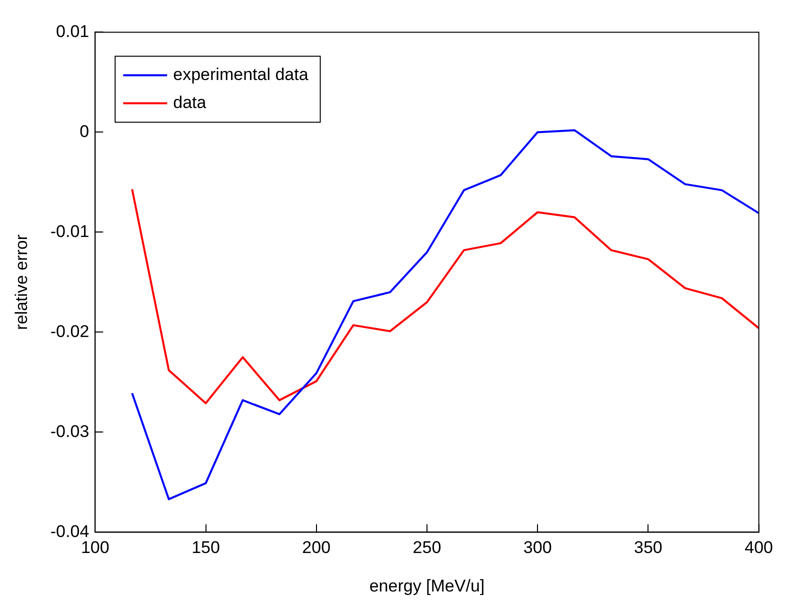 The image size is (795, 609). Describe the element at coordinates (241, 74) in the screenshot. I see `legend-label: experimental data` at that location.